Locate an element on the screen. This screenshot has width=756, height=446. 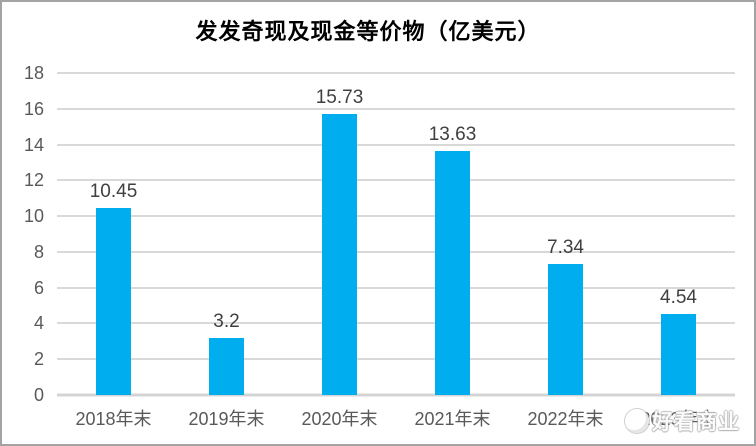
bar-slot: 13.63 is located at coordinates (452, 234).